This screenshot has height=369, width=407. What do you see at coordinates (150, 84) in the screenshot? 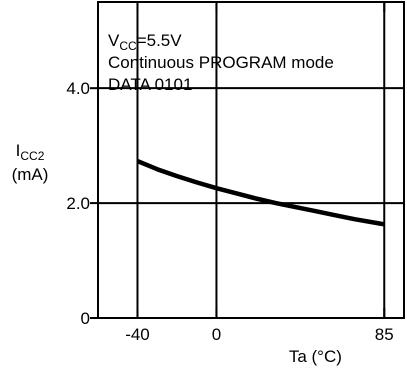
I see `annotation-data: DATA 0101` at bounding box center [150, 84].